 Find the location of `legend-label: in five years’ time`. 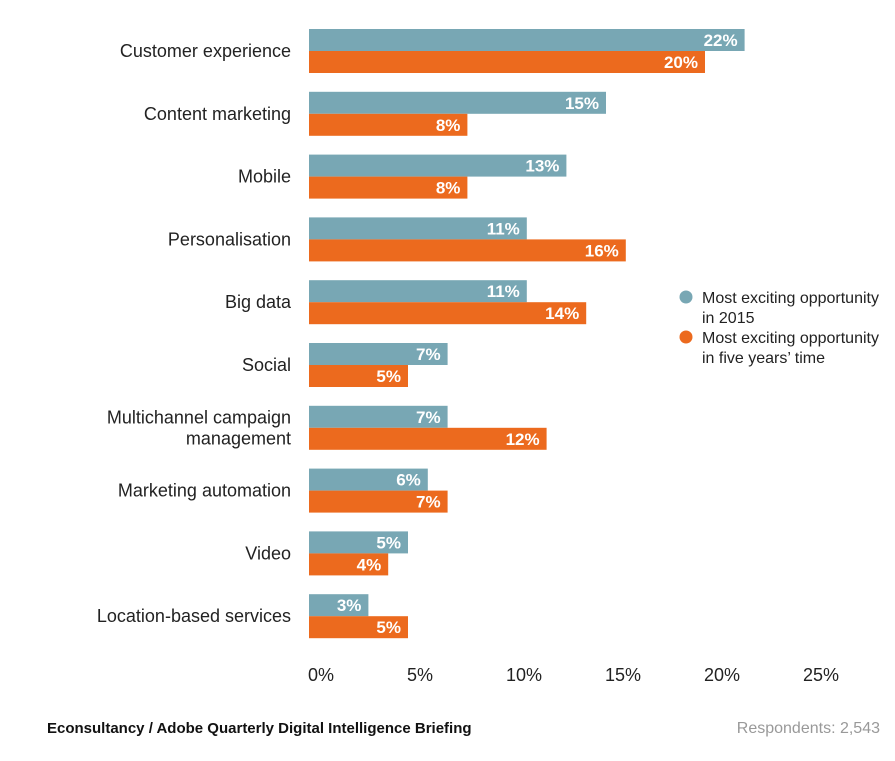

legend-label: in five years’ time is located at coordinates (763, 358).